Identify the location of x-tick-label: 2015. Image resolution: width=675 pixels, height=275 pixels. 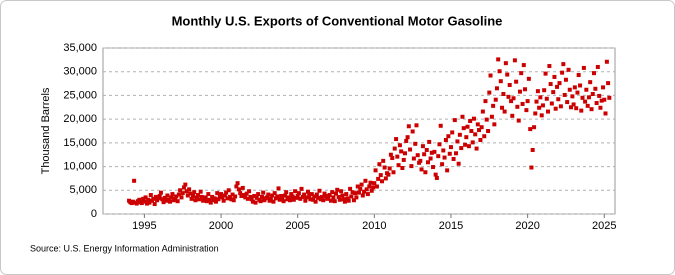
(451, 226).